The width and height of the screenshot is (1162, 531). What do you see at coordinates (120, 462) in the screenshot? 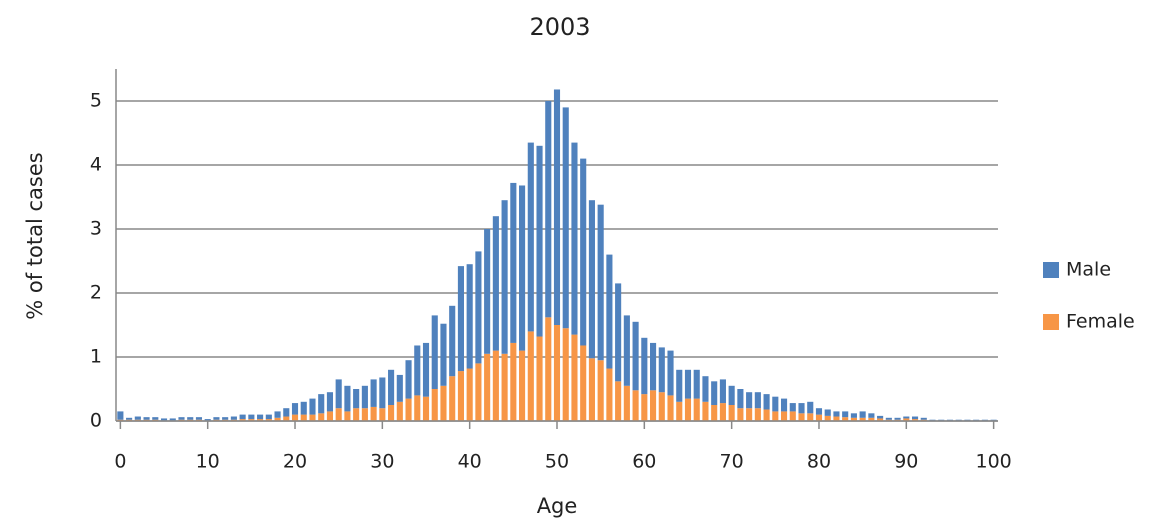
I see `x-tick-label: 0` at bounding box center [120, 462].